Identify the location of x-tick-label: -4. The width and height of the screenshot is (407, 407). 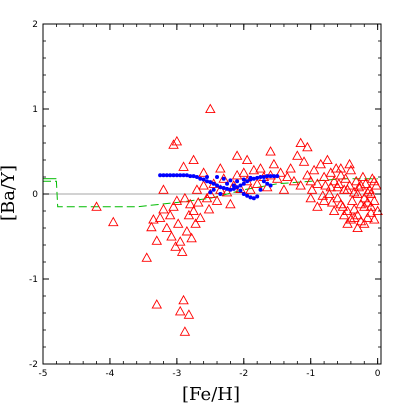
(109, 374).